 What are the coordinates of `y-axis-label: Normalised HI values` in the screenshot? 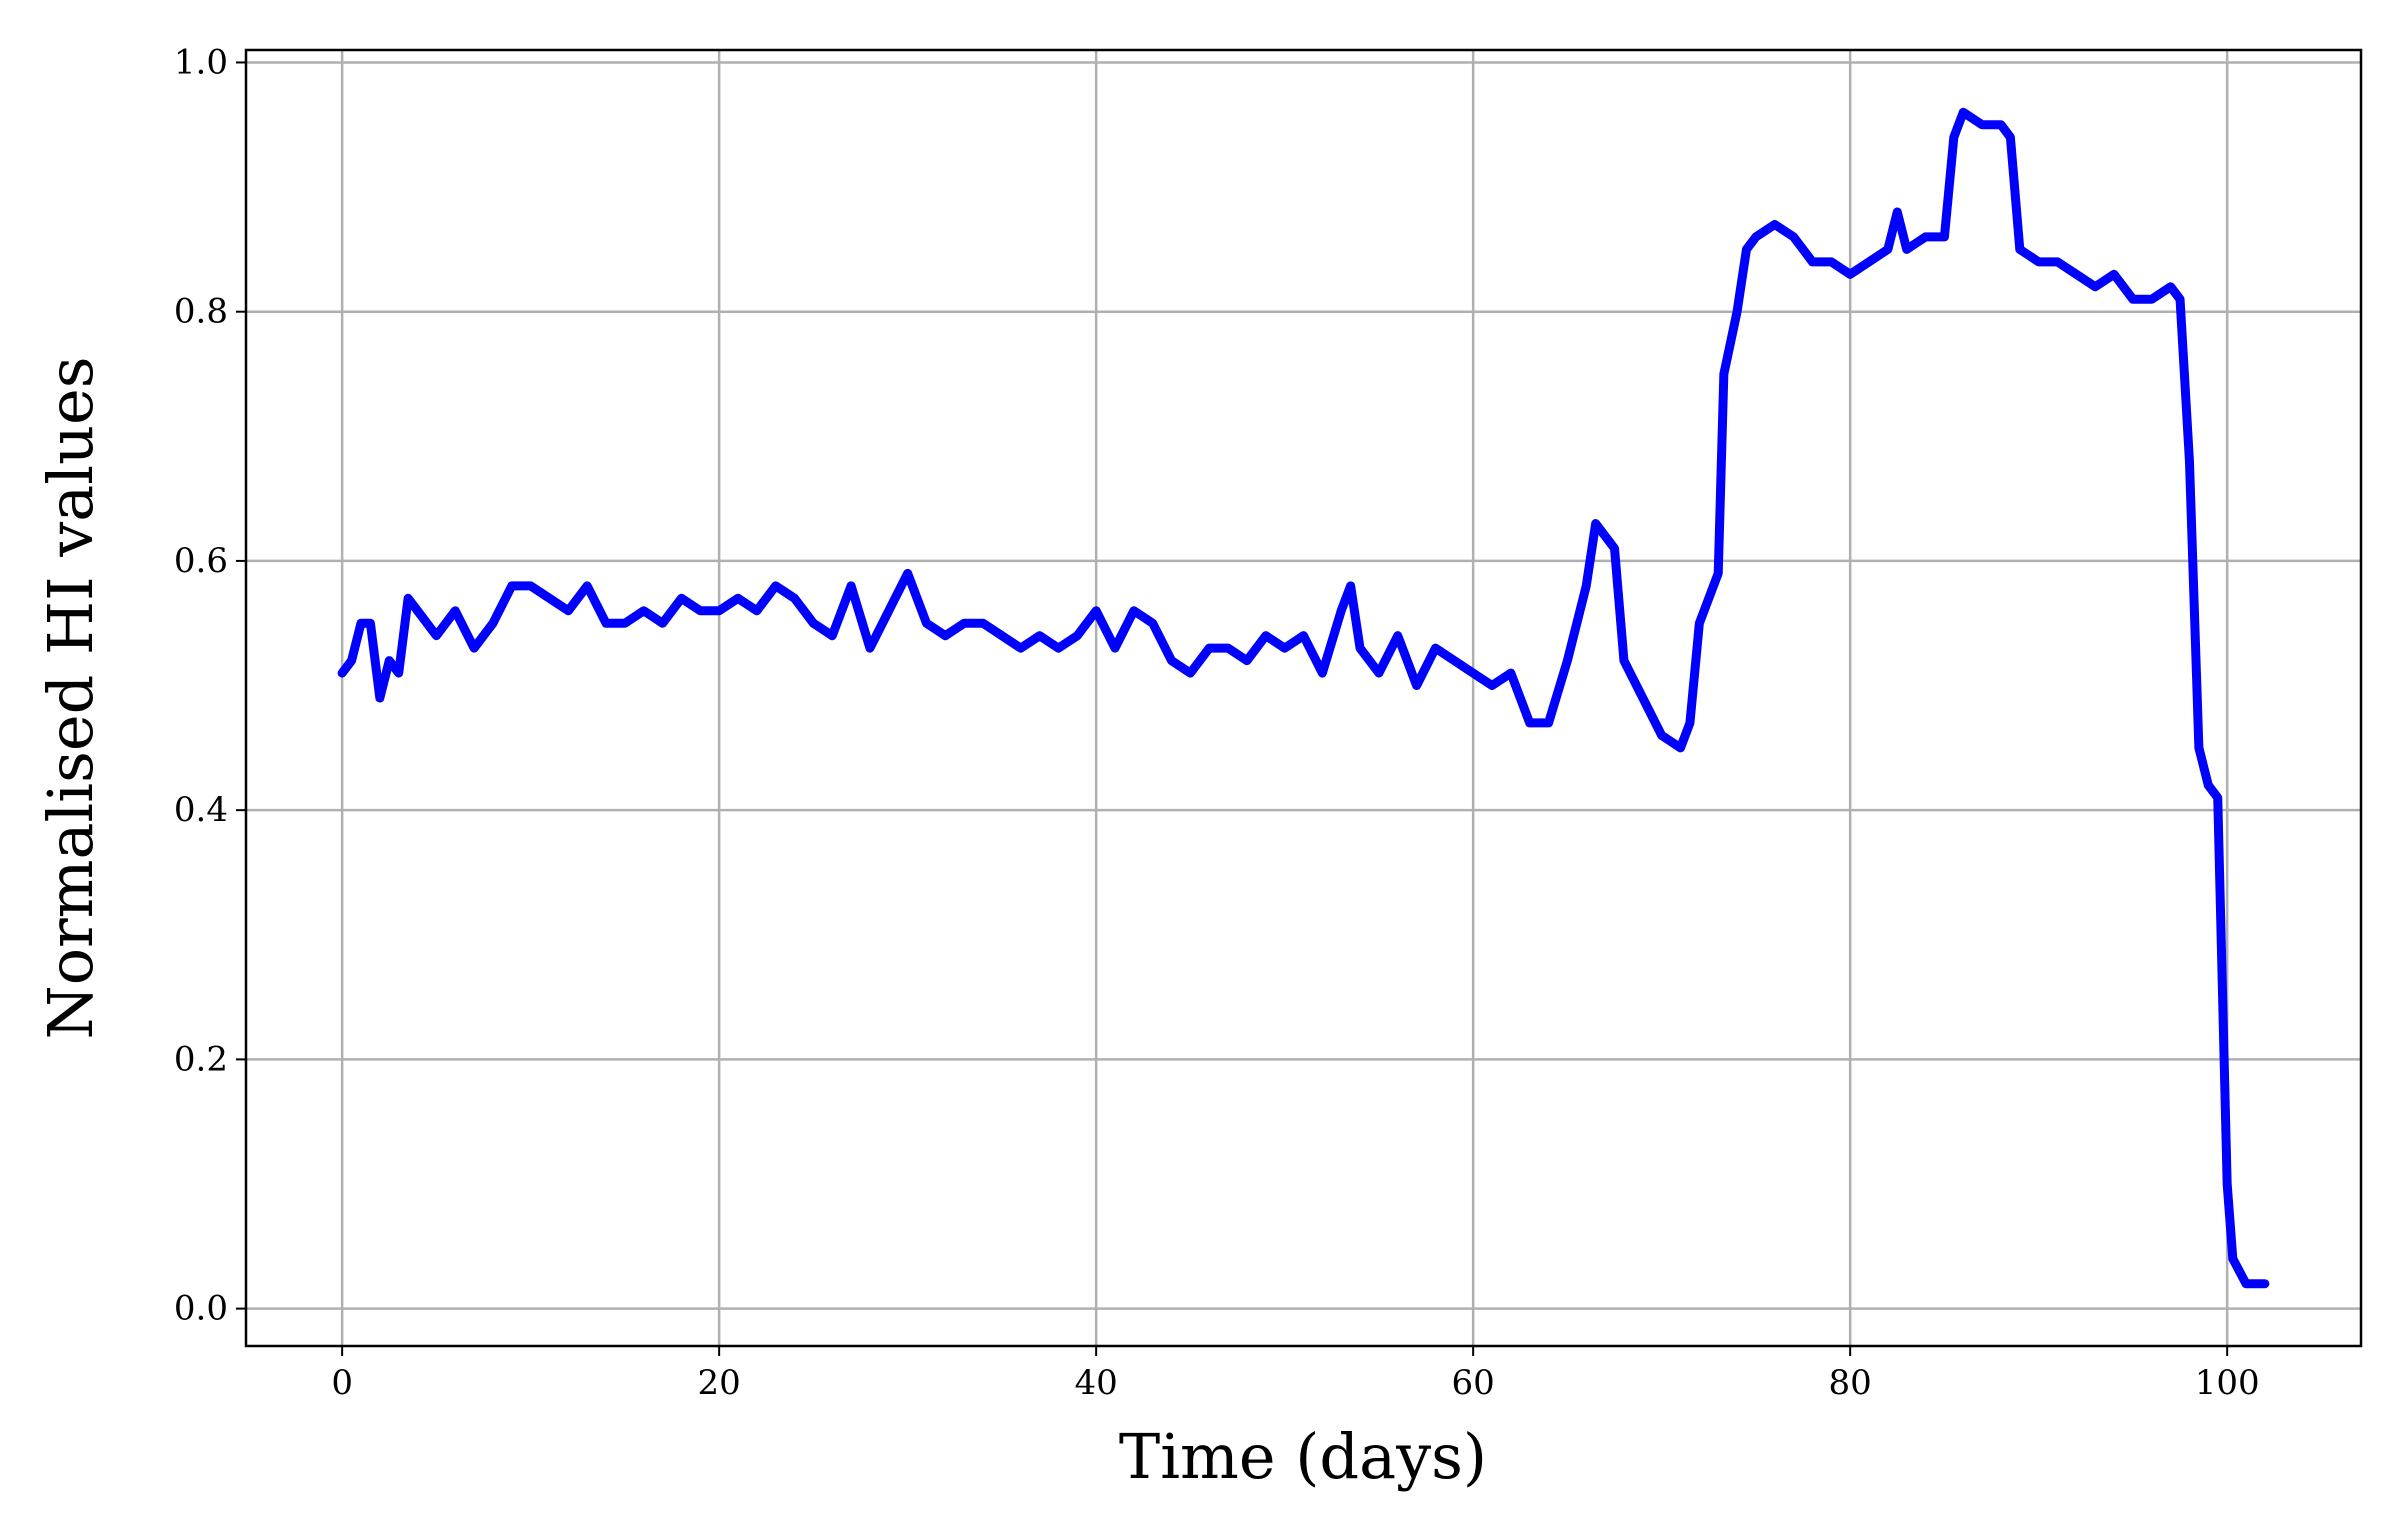 It's located at (70, 697).